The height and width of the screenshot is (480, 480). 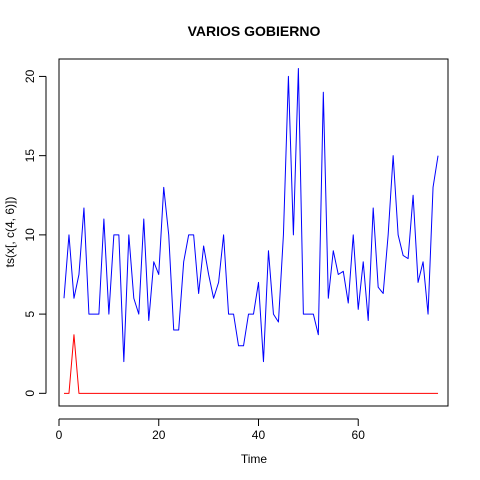 What do you see at coordinates (259, 435) in the screenshot?
I see `x-tick-label: 40` at bounding box center [259, 435].